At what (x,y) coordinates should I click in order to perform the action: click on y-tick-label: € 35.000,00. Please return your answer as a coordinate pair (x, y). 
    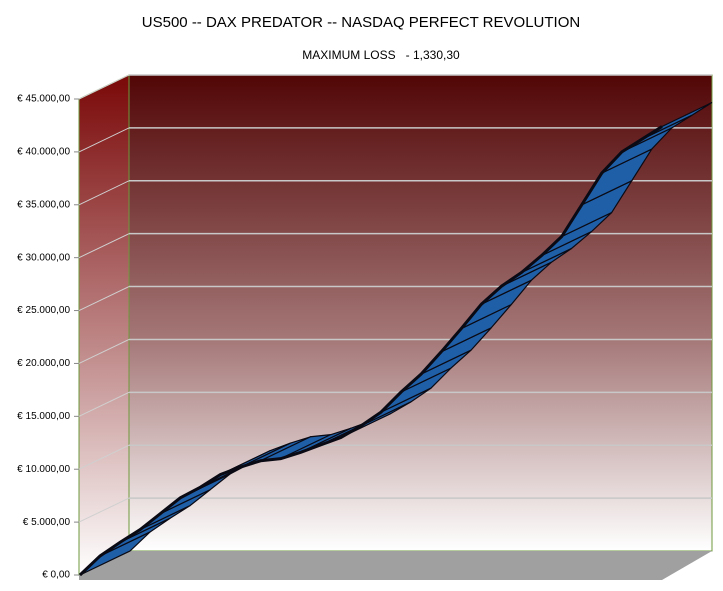
    Looking at the image, I should click on (43, 204).